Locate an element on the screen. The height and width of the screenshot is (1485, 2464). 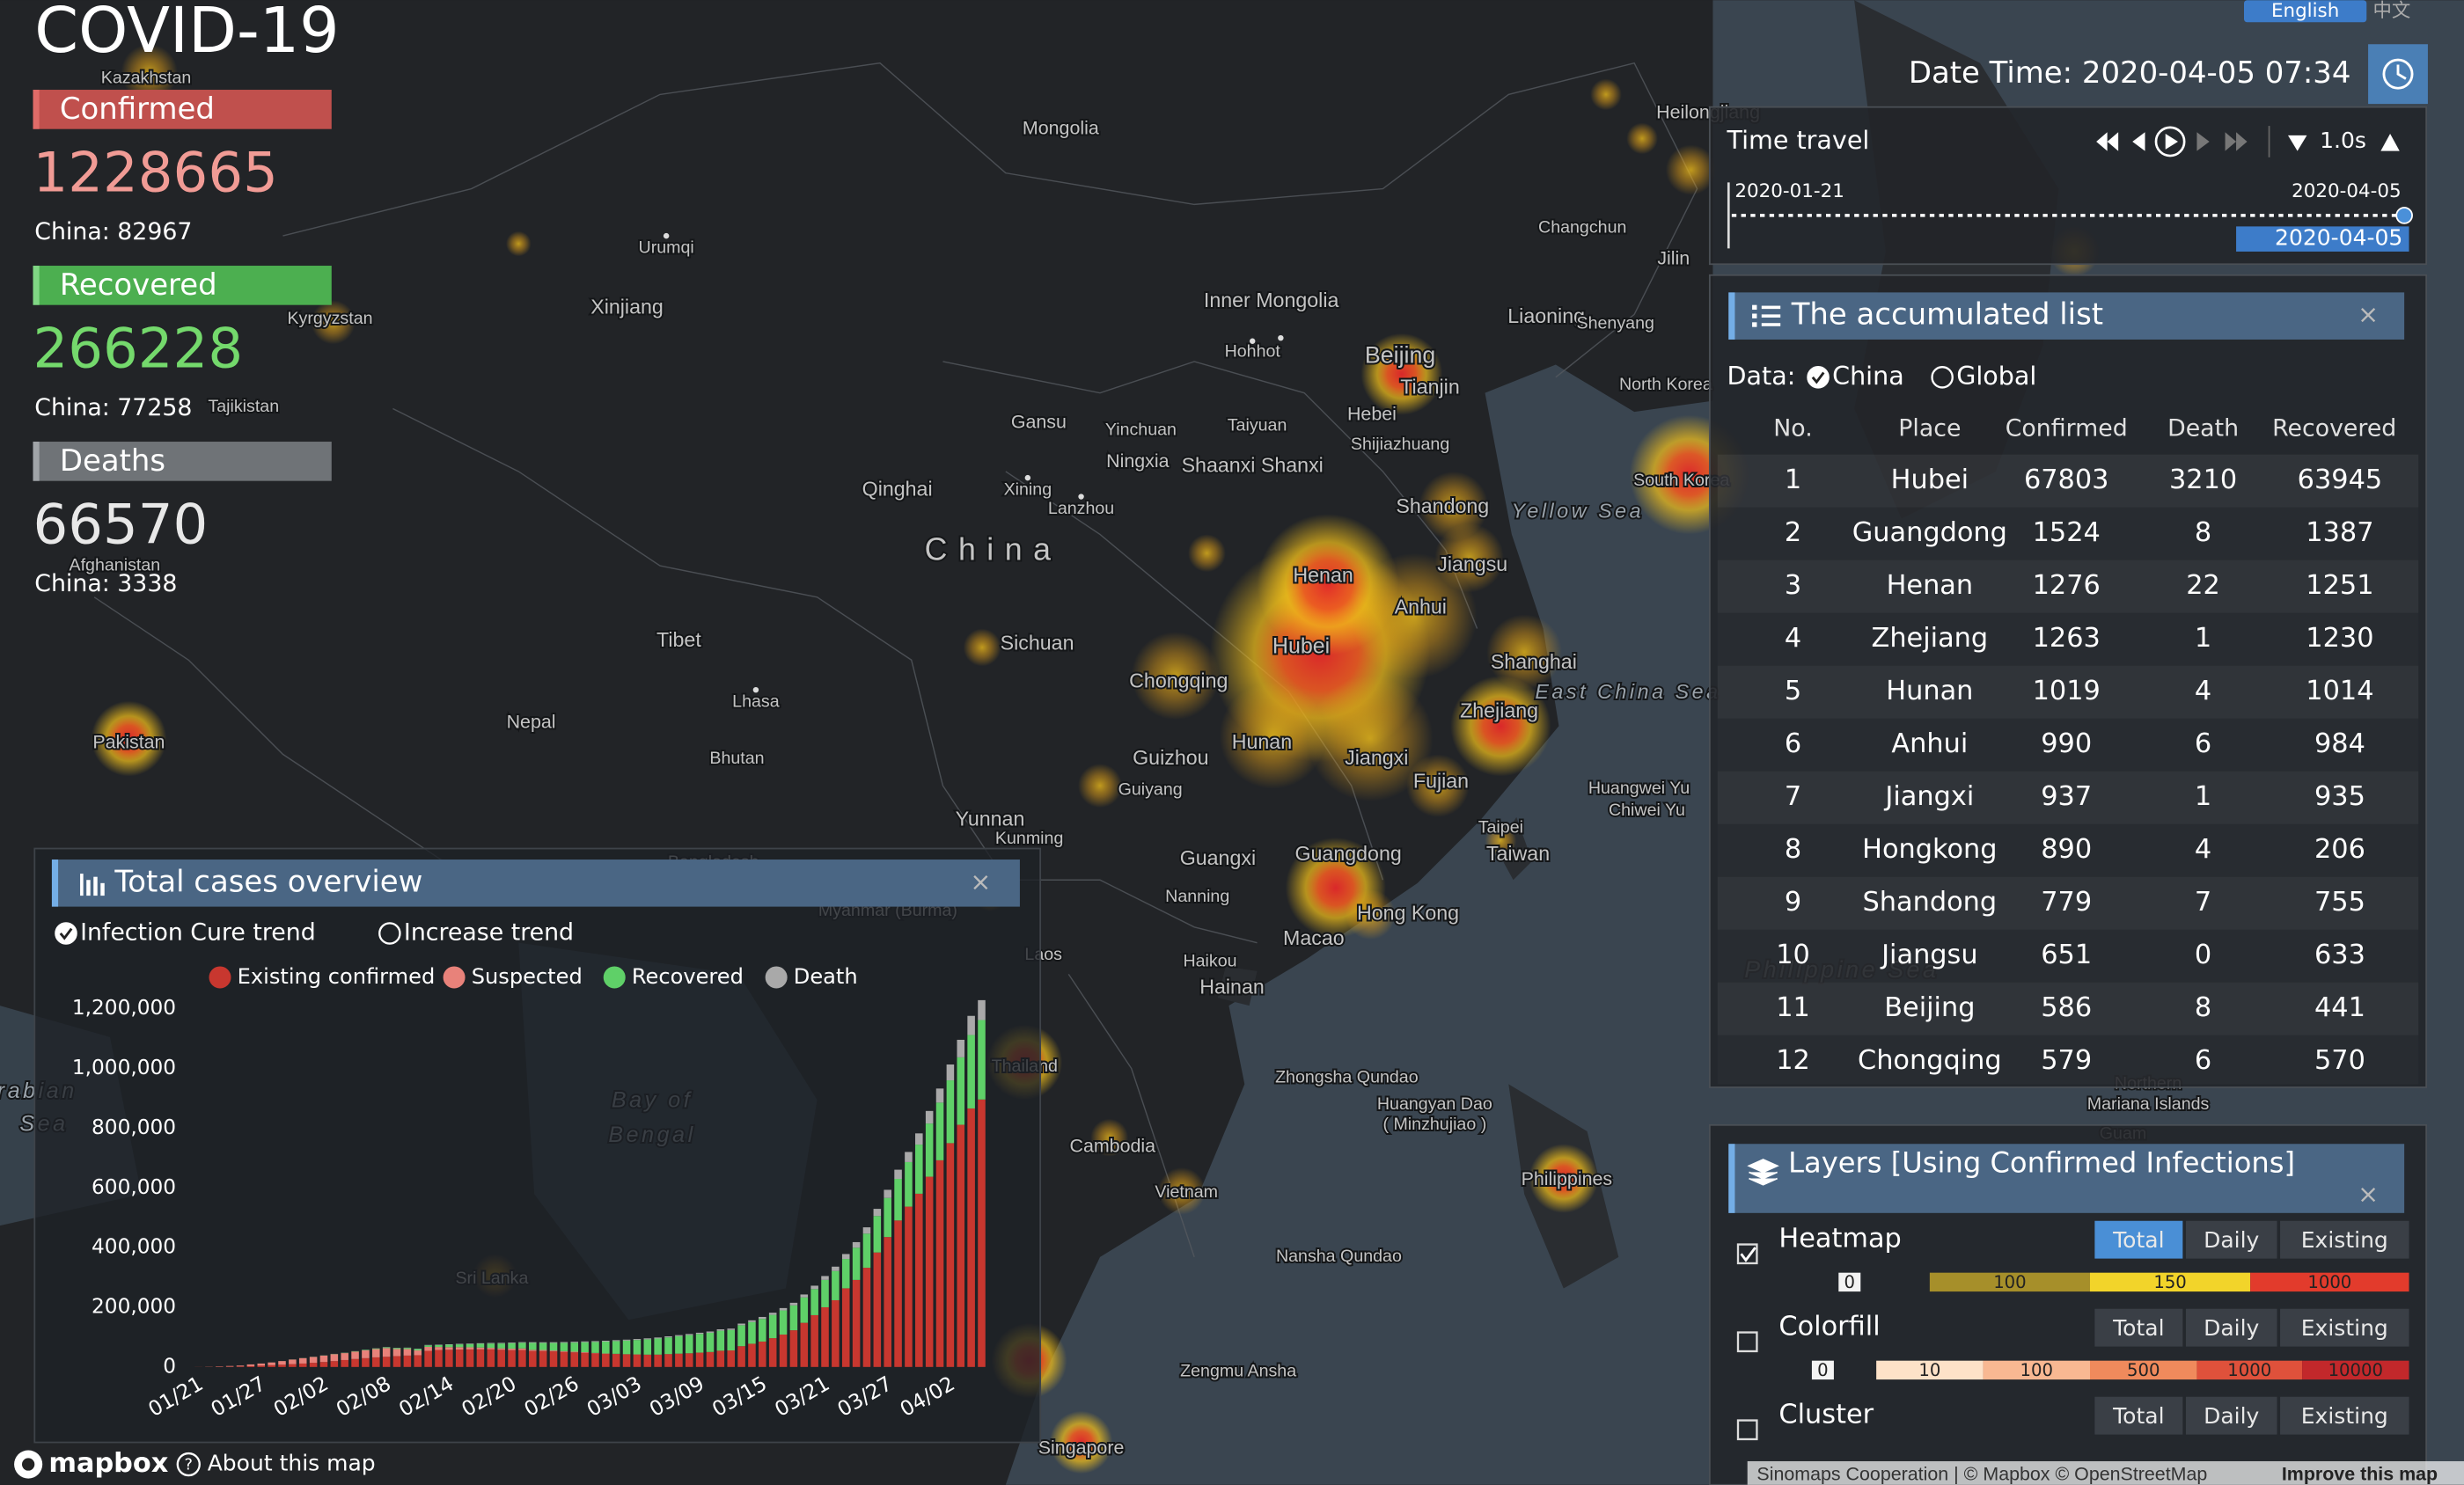
option-label: China is located at coordinates (1868, 376).